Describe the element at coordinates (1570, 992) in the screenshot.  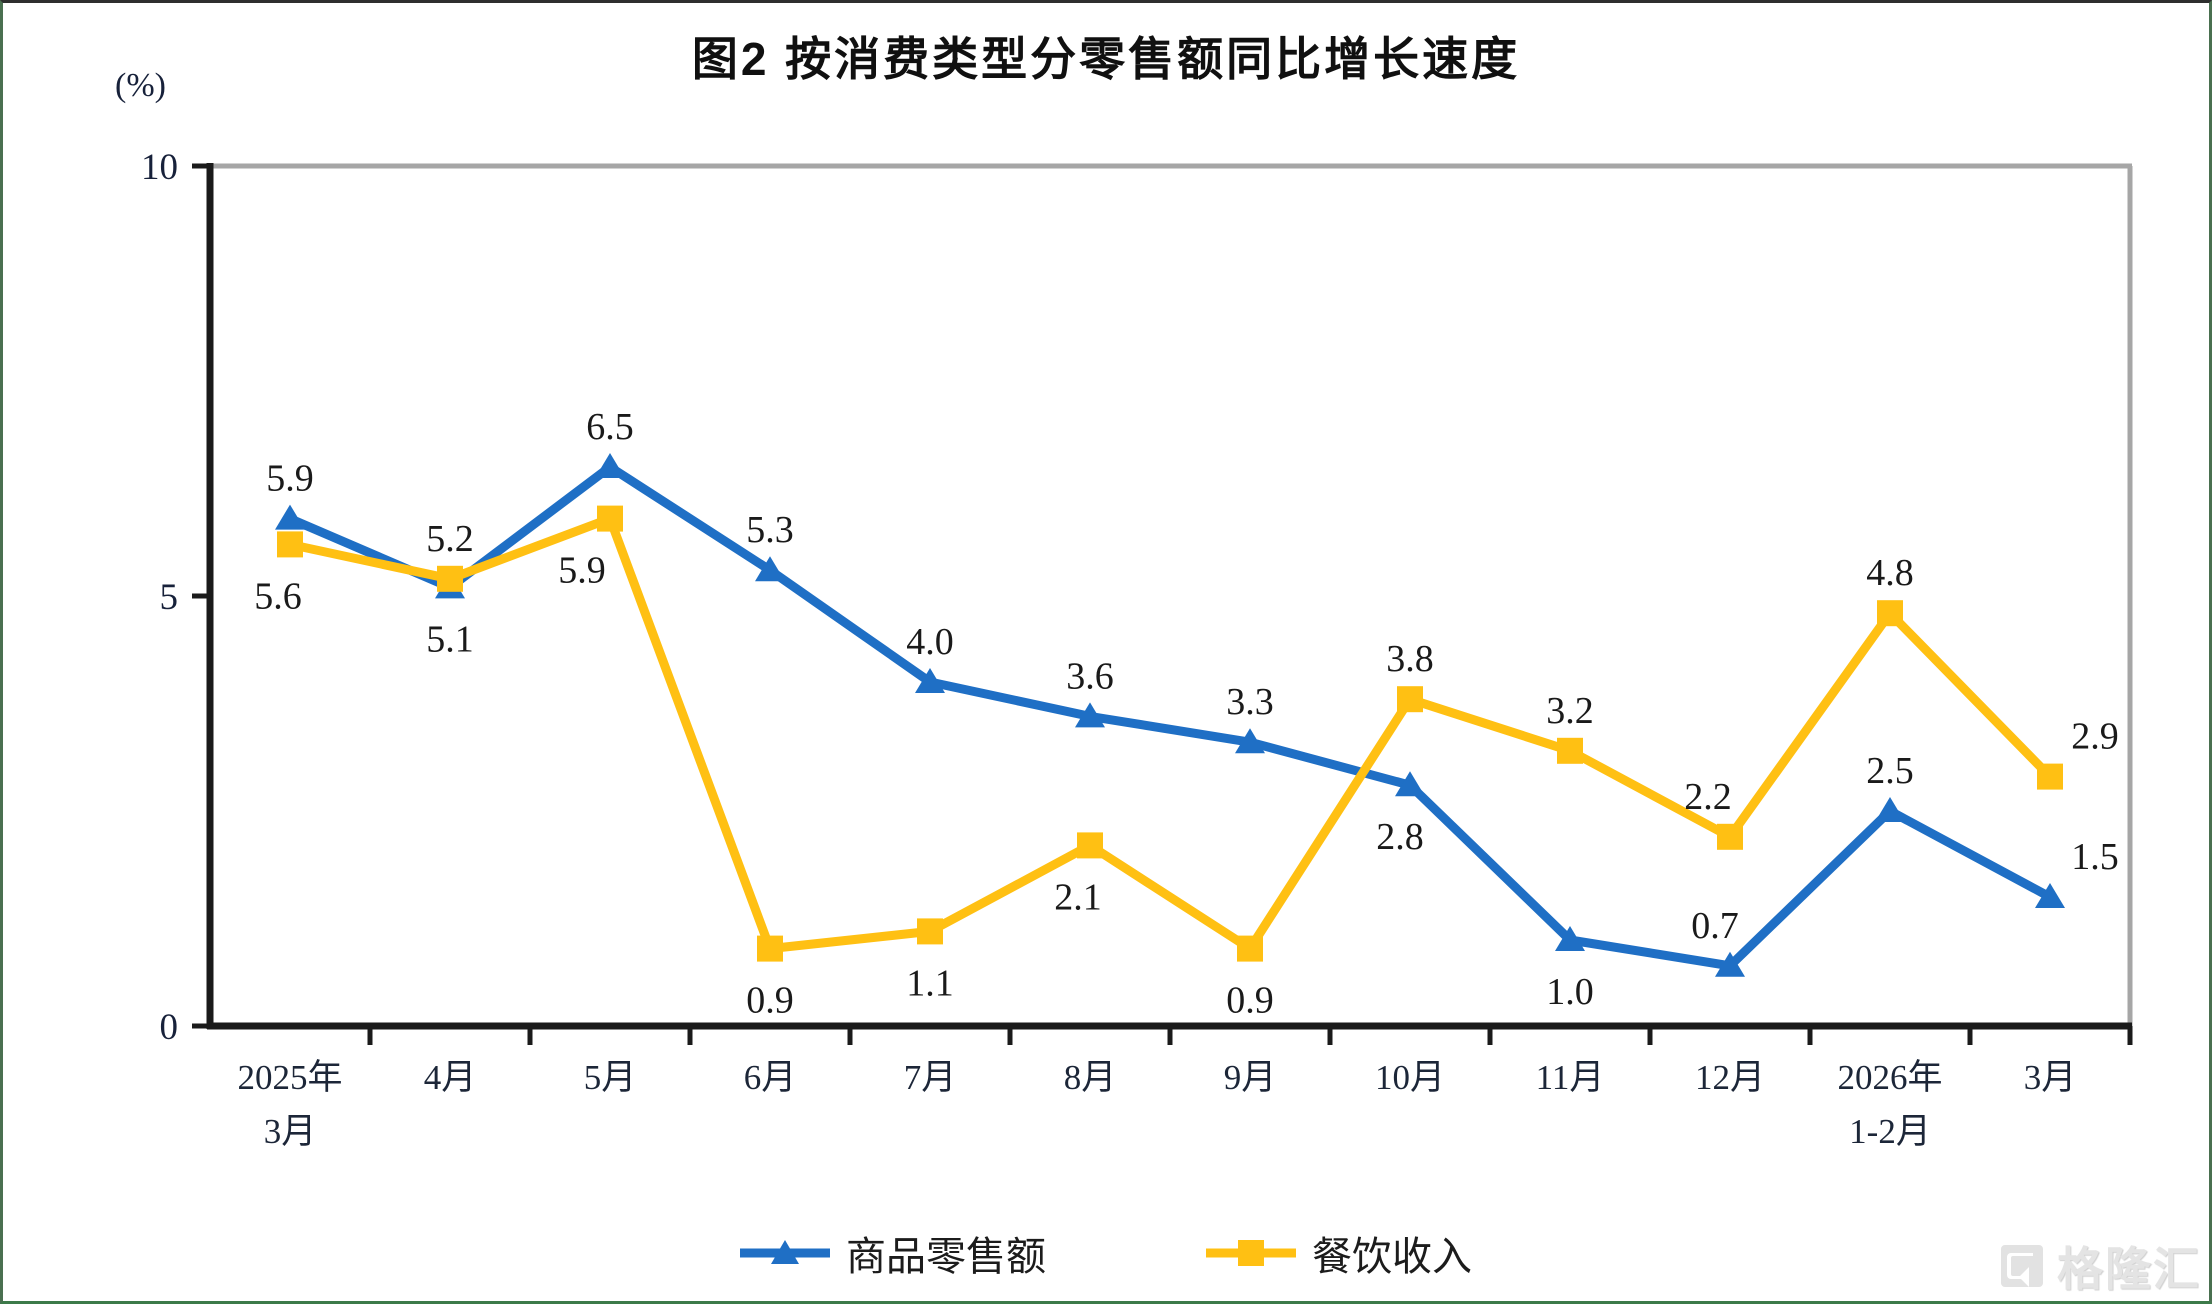
I see `data-label: 1.0` at that location.